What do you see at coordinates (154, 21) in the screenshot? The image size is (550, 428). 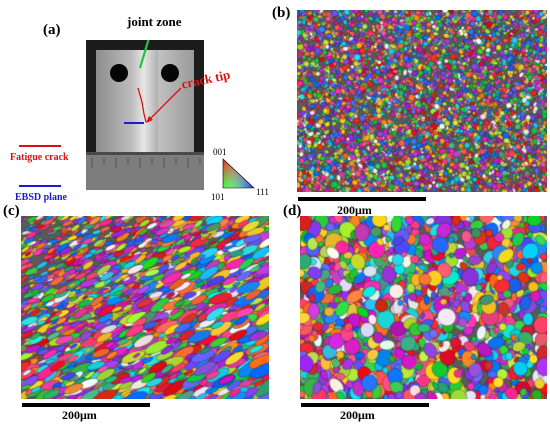 I see `joint-zone-label: joint zone` at bounding box center [154, 21].